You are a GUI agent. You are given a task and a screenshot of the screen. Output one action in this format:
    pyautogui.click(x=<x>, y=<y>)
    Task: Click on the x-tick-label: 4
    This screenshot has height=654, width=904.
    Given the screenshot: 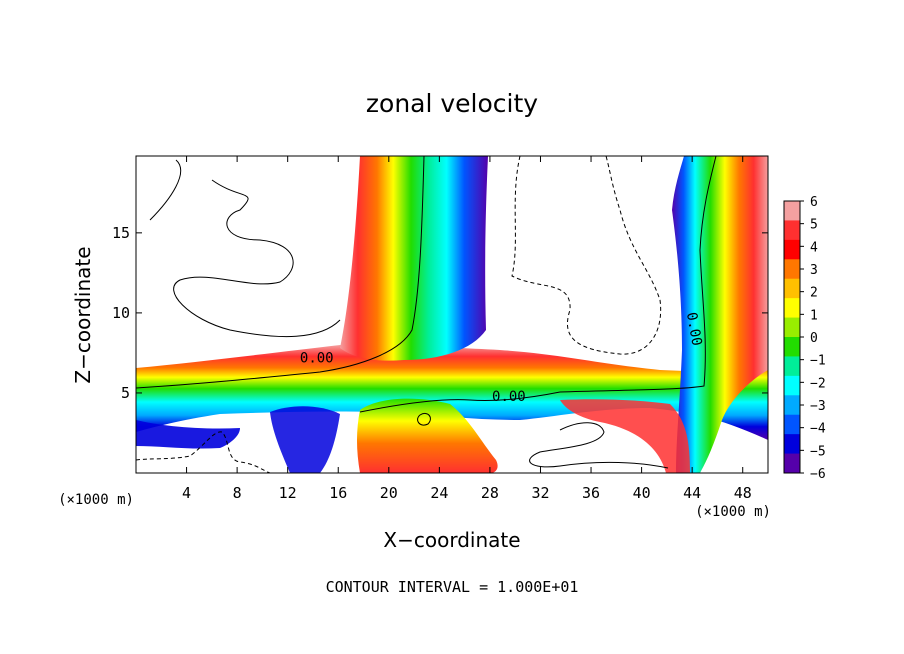 What is the action you would take?
    pyautogui.click(x=186, y=493)
    